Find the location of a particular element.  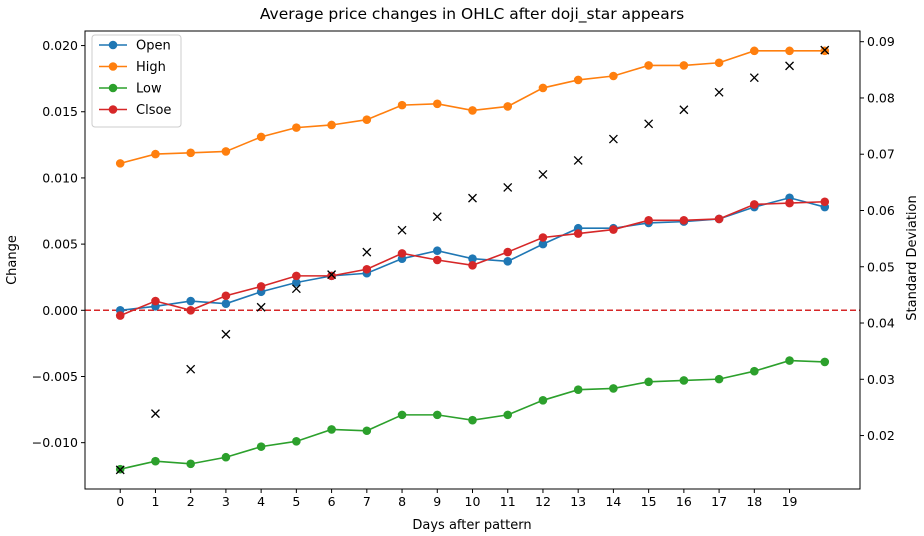

x-tick-label: 3 is located at coordinates (226, 501).